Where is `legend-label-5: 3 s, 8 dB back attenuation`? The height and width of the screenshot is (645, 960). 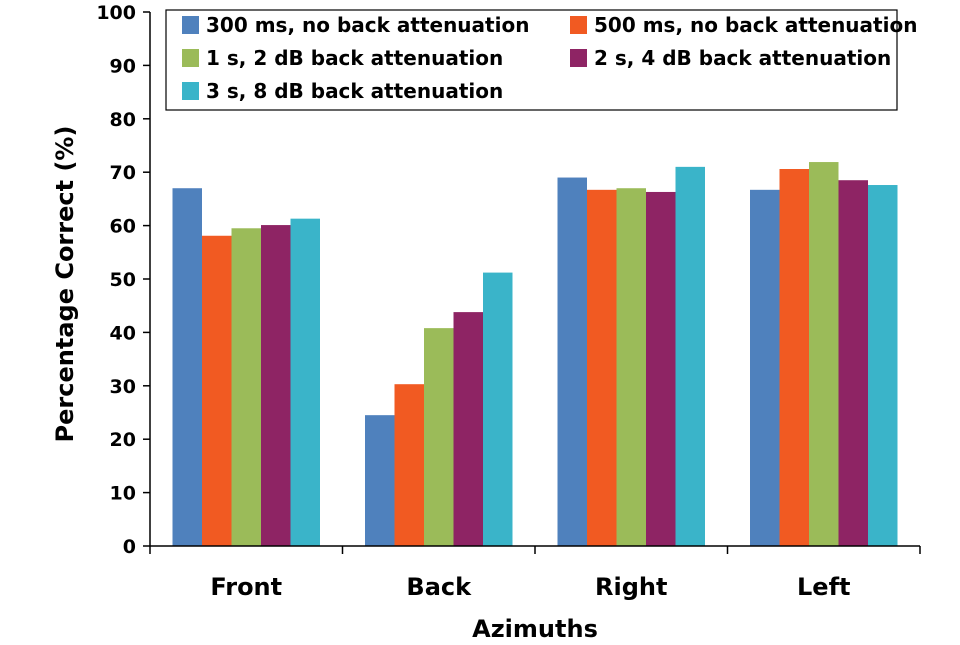 legend-label-5: 3 s, 8 dB back attenuation is located at coordinates (354, 91).